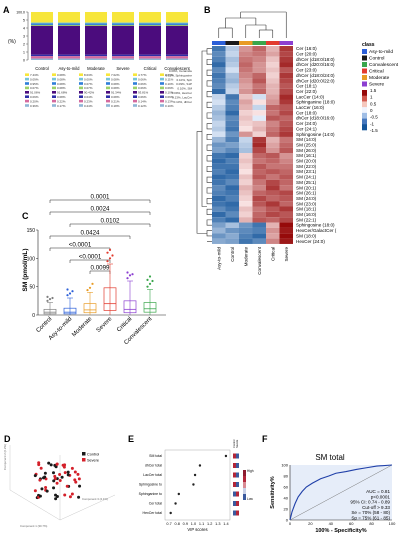  Describe the element at coordinates (244, 491) in the screenshot. I see `panel-e-scale-step` at that location.